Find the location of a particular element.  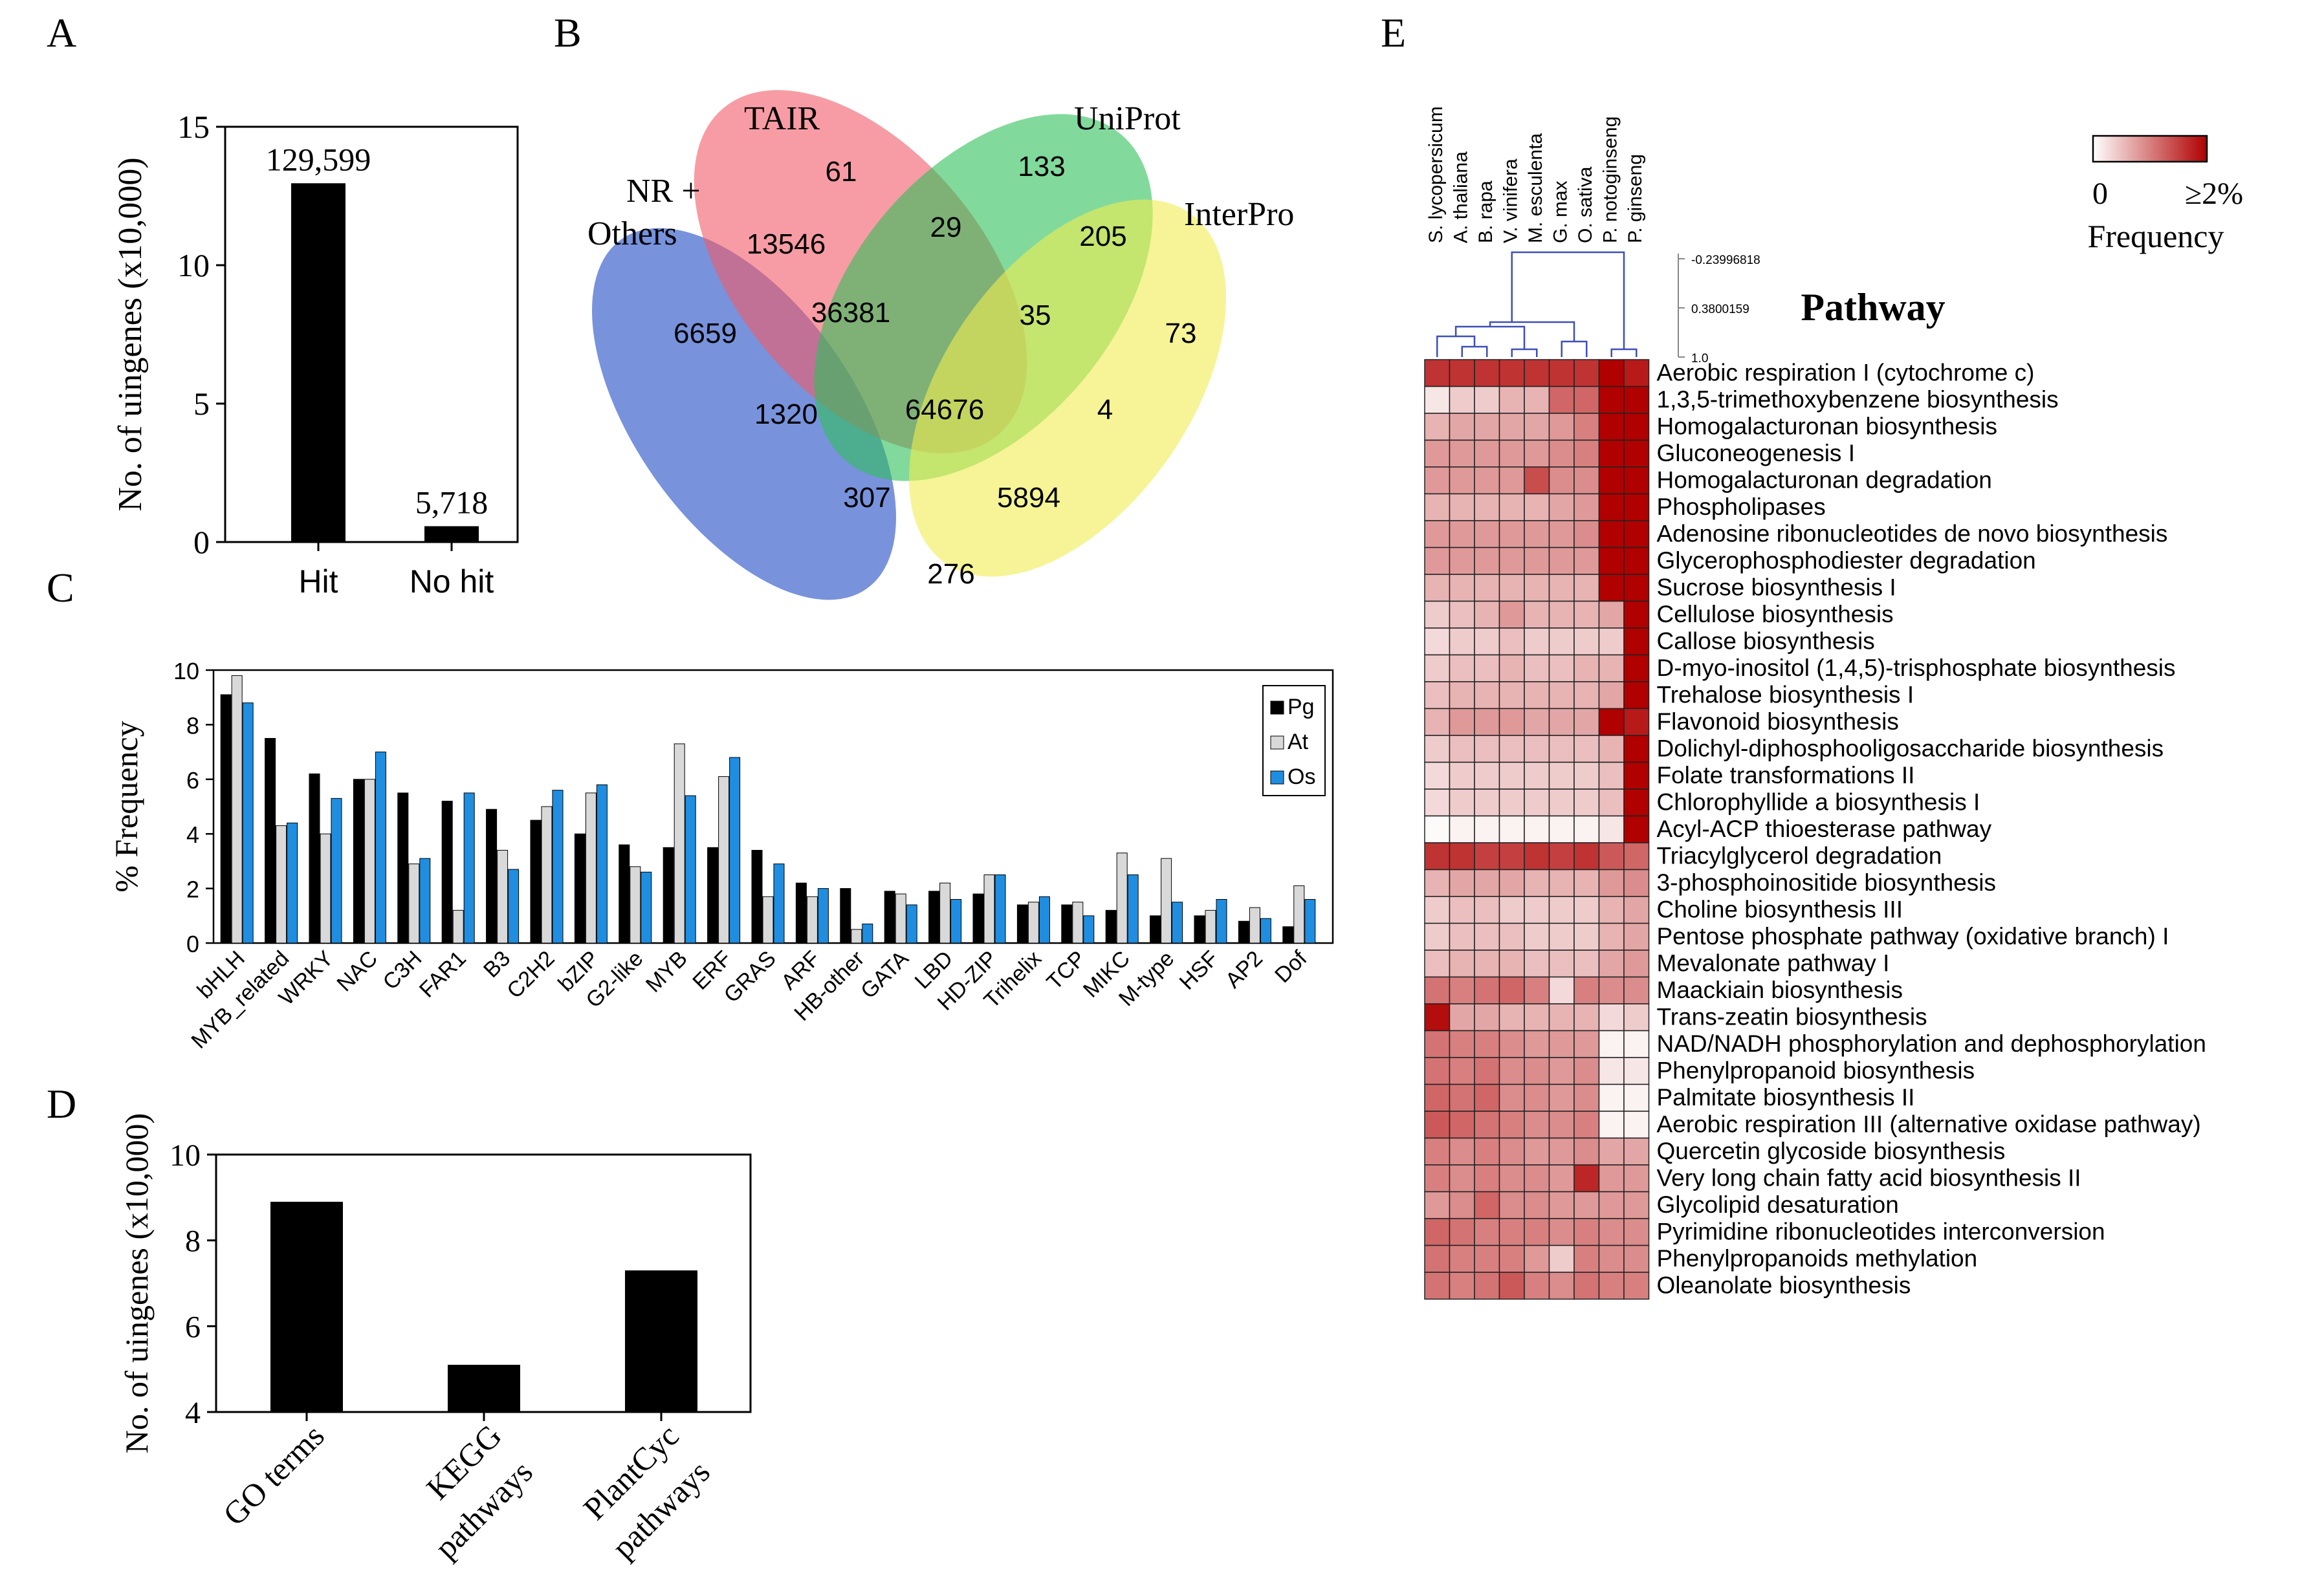

venn-region-count: 133 is located at coordinates (1042, 166).